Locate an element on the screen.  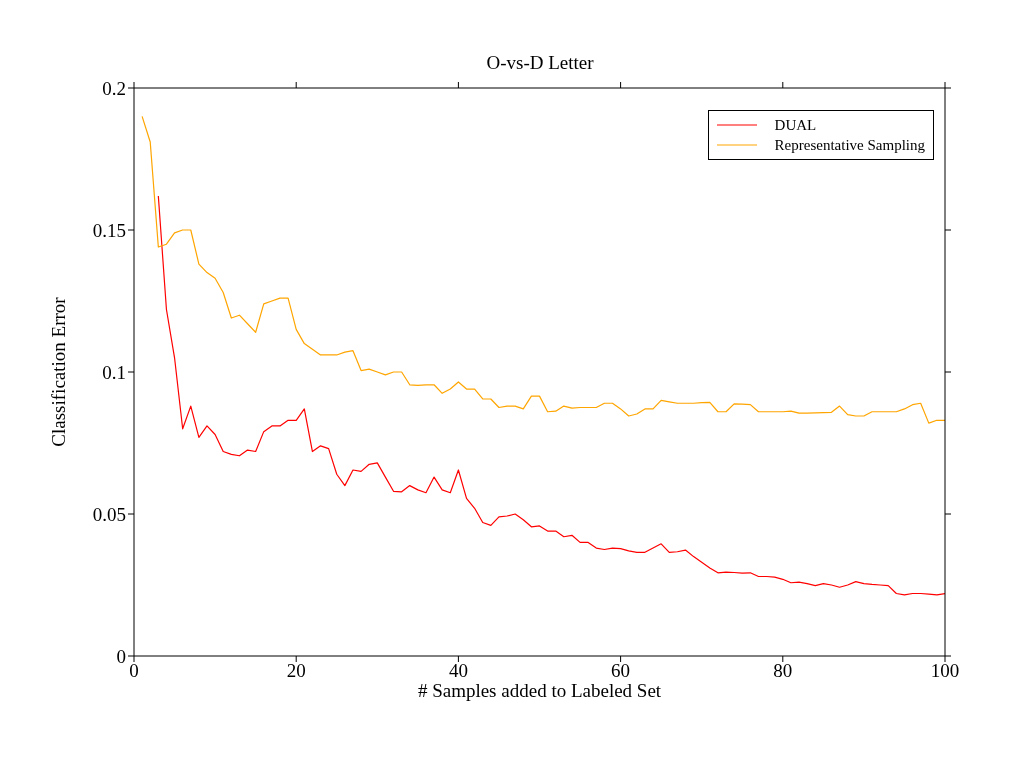
y-tick-label: 0.1 is located at coordinates (114, 372).